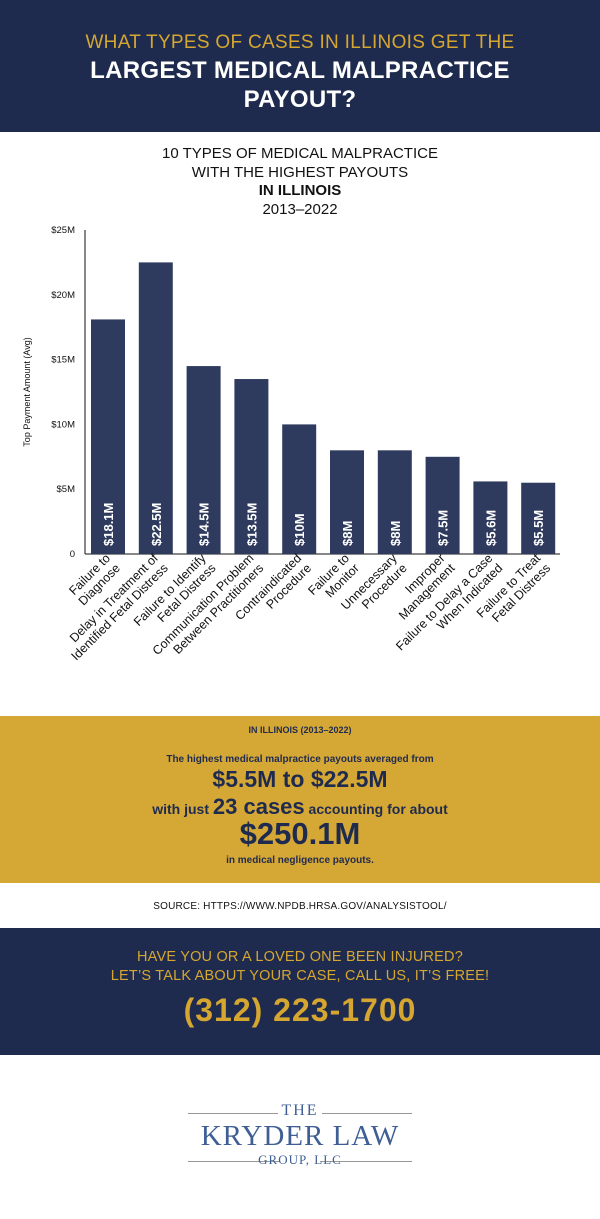 This screenshot has height=1219, width=600. Describe the element at coordinates (258, 806) in the screenshot. I see `summary-cases: 23 cases` at that location.